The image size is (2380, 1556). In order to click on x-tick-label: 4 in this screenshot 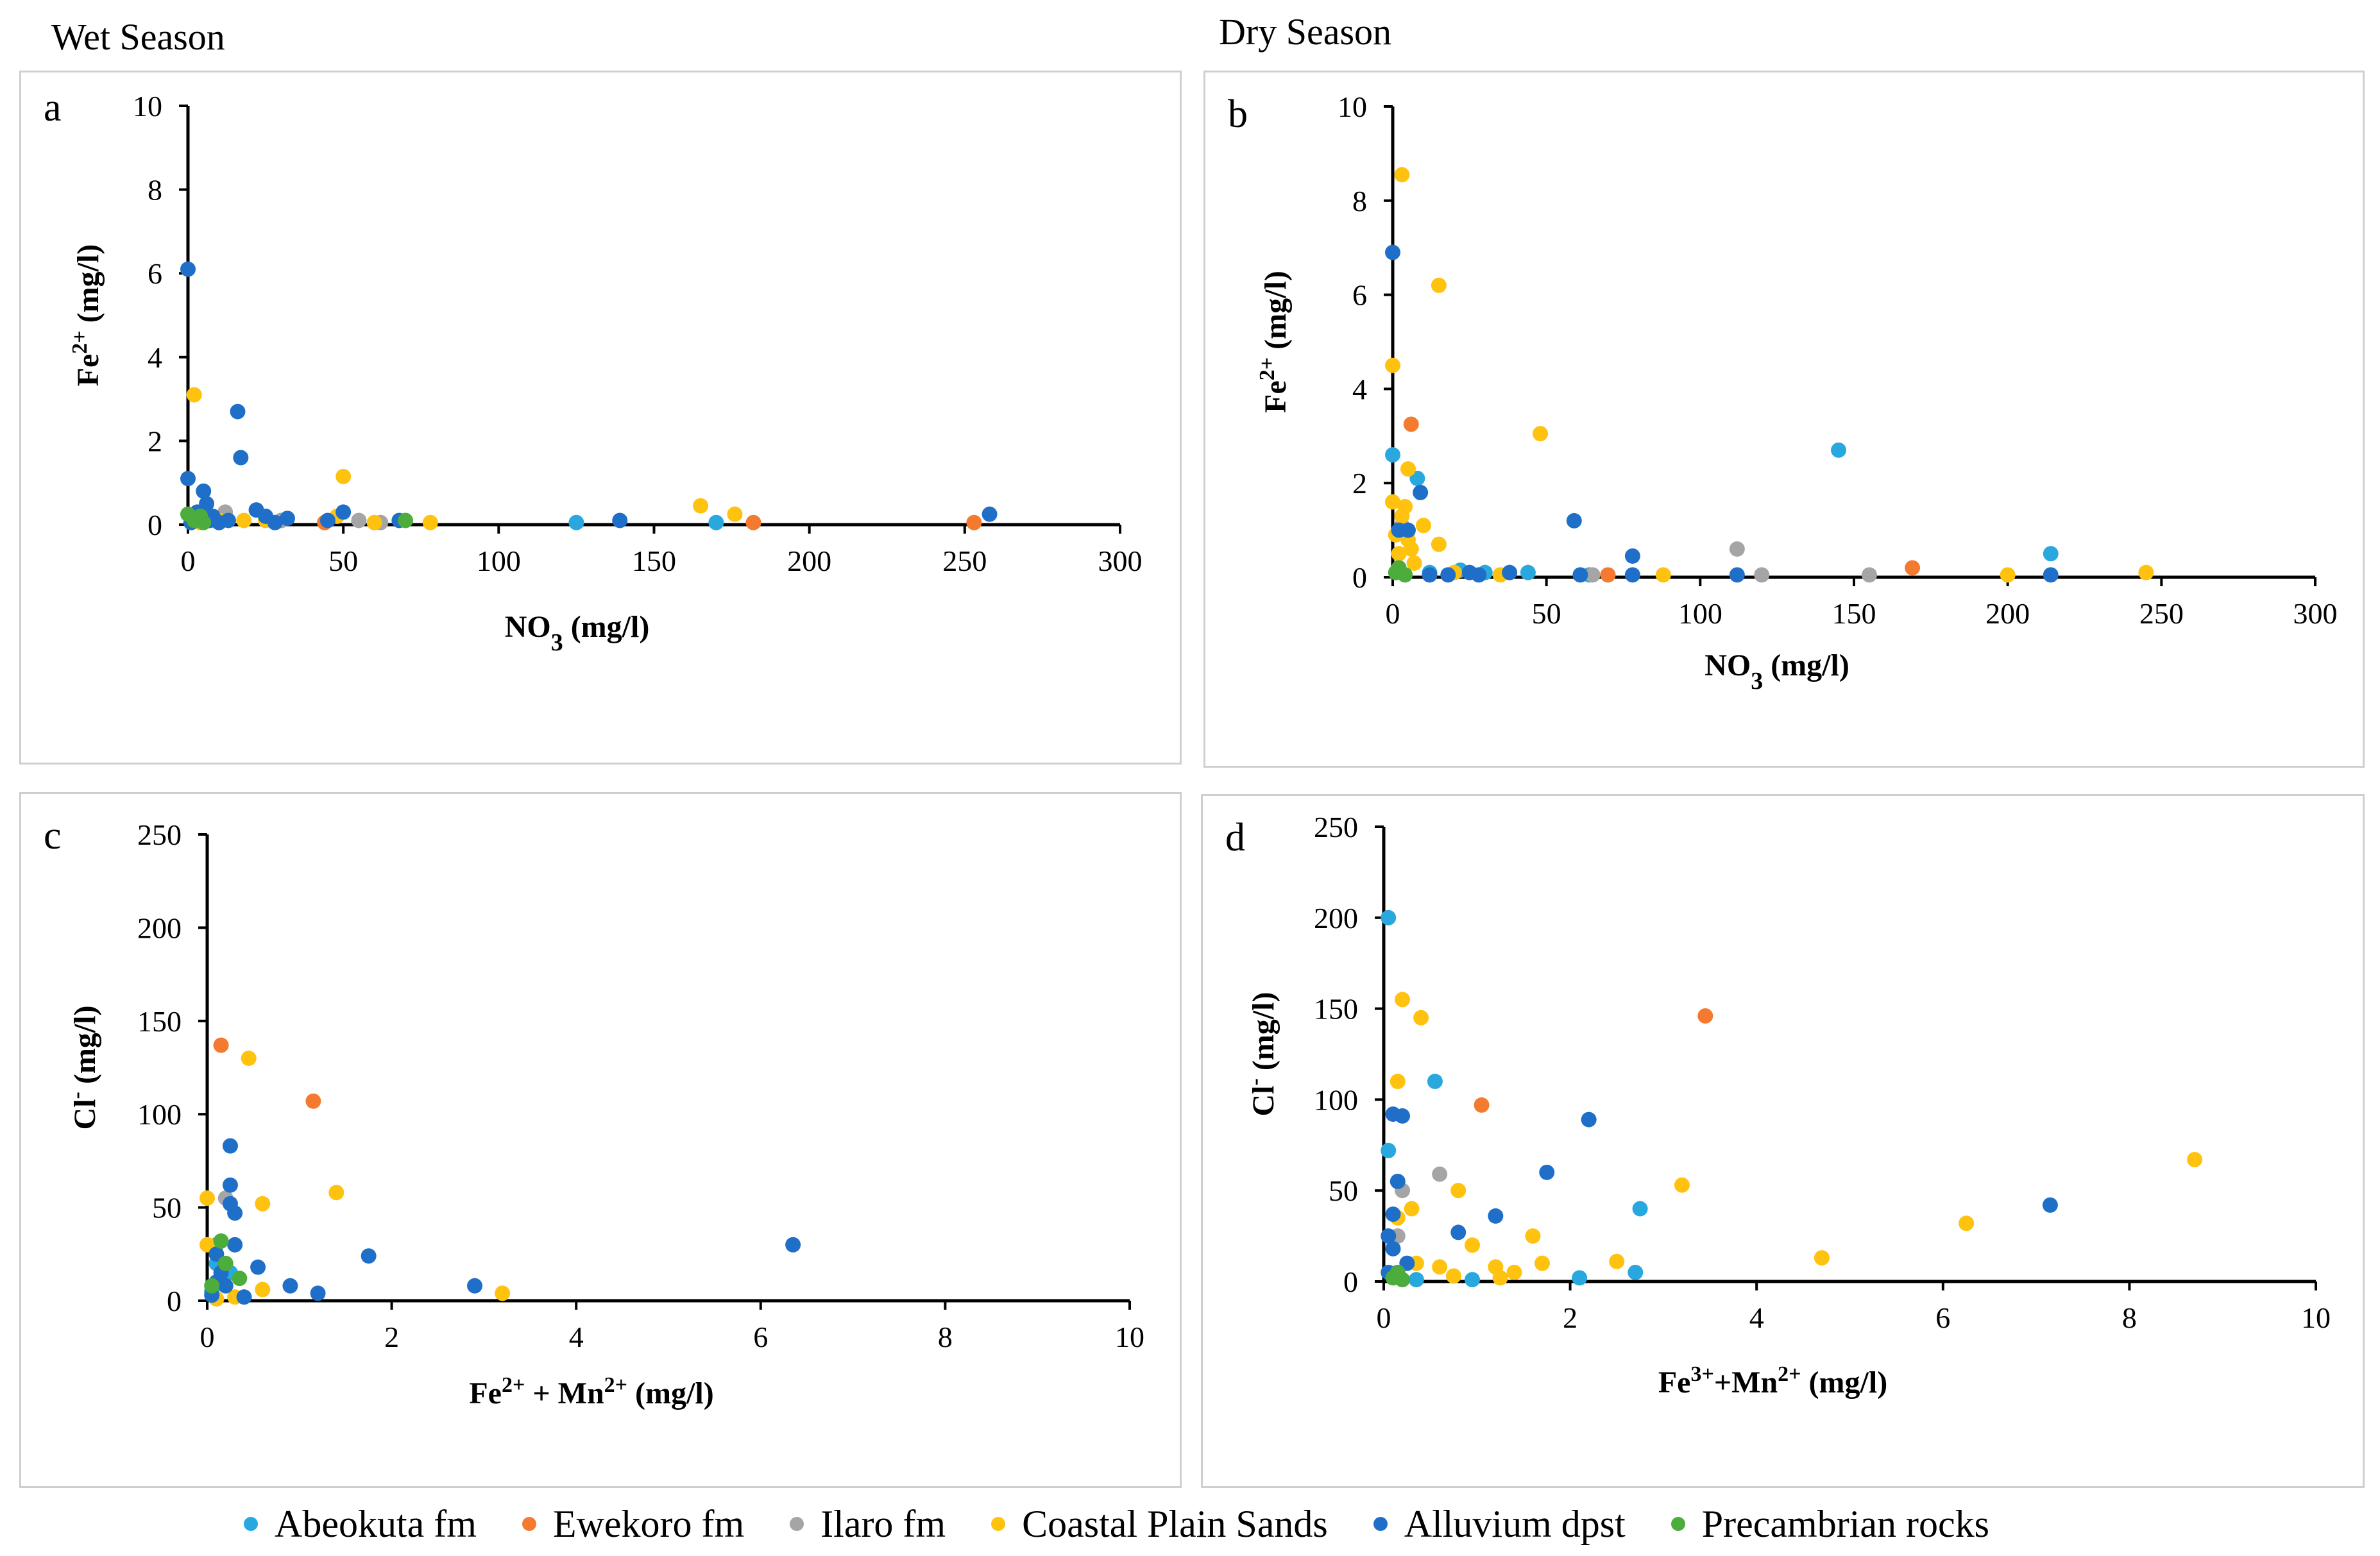, I will do `click(576, 1337)`.